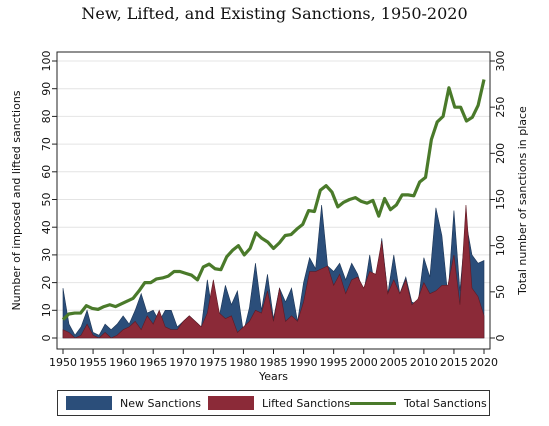  What do you see at coordinates (161, 403) in the screenshot?
I see `legend-label-new-sanctions: New Sanctions` at bounding box center [161, 403].